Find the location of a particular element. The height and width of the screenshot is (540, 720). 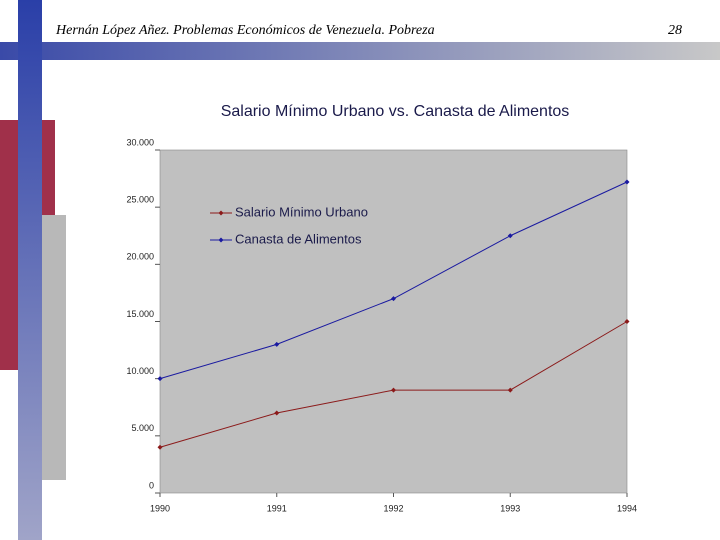

header-bg is located at coordinates (370, 28).